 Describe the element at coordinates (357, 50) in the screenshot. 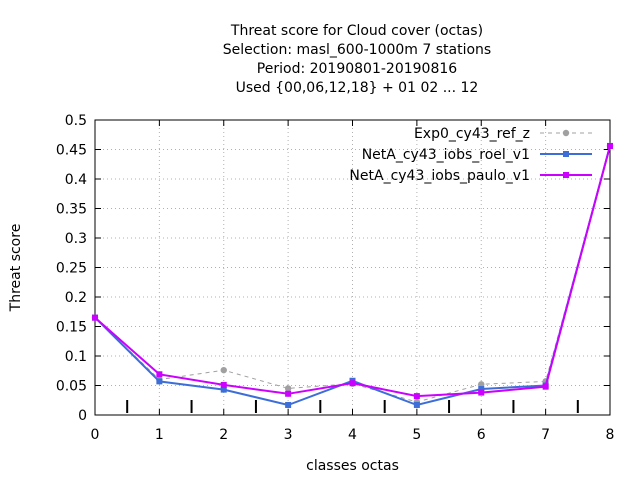

I see `title-line-1: Selection: masl_600-1000m 7 stations` at that location.